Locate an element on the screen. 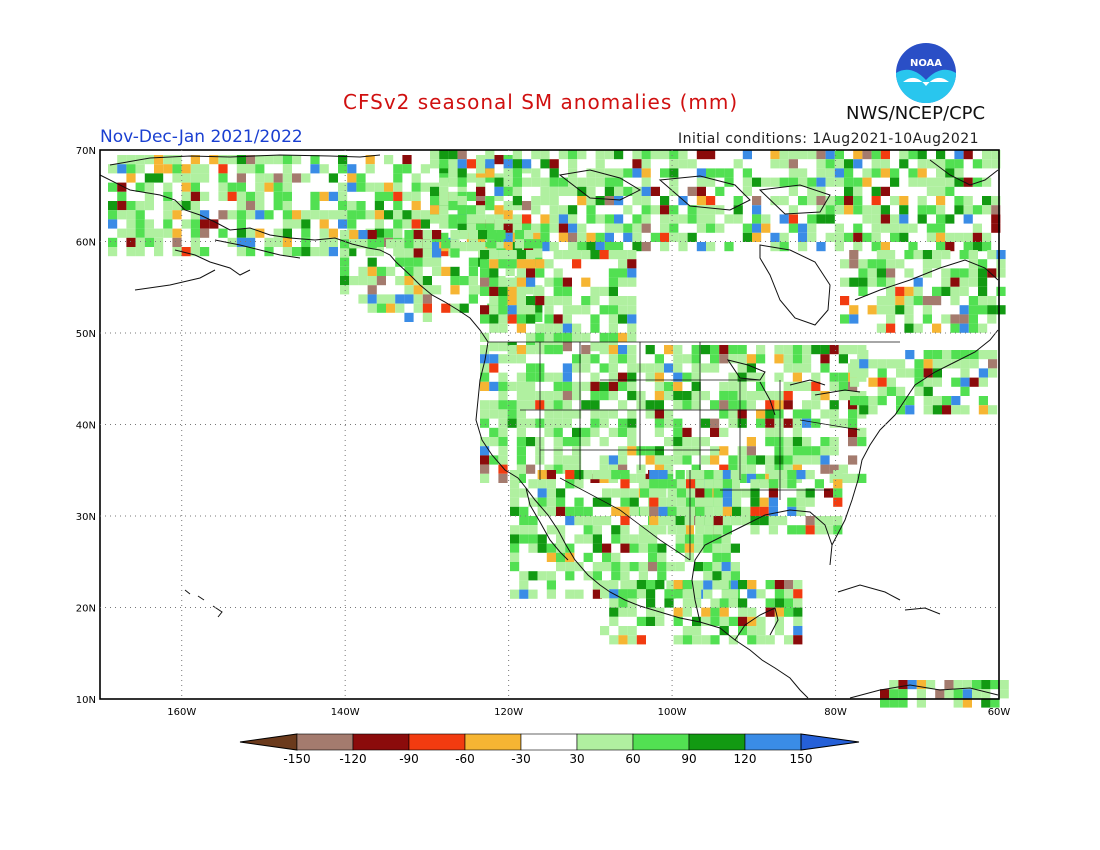 The image size is (1100, 850). legend-label: -120 is located at coordinates (352, 759).